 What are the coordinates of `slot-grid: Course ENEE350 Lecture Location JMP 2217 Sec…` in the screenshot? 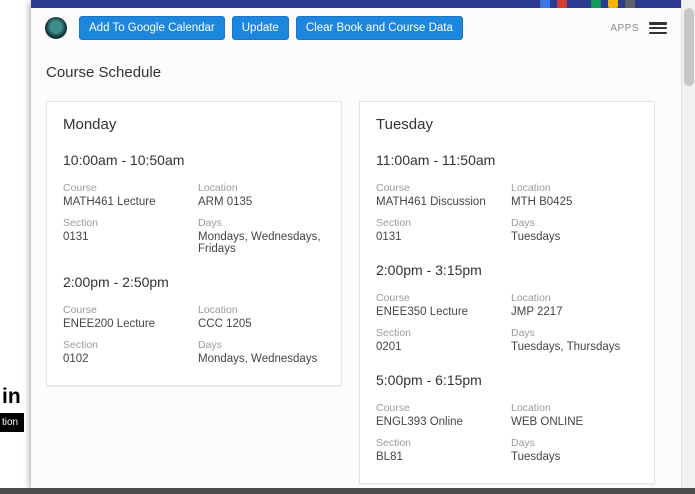 It's located at (507, 322).